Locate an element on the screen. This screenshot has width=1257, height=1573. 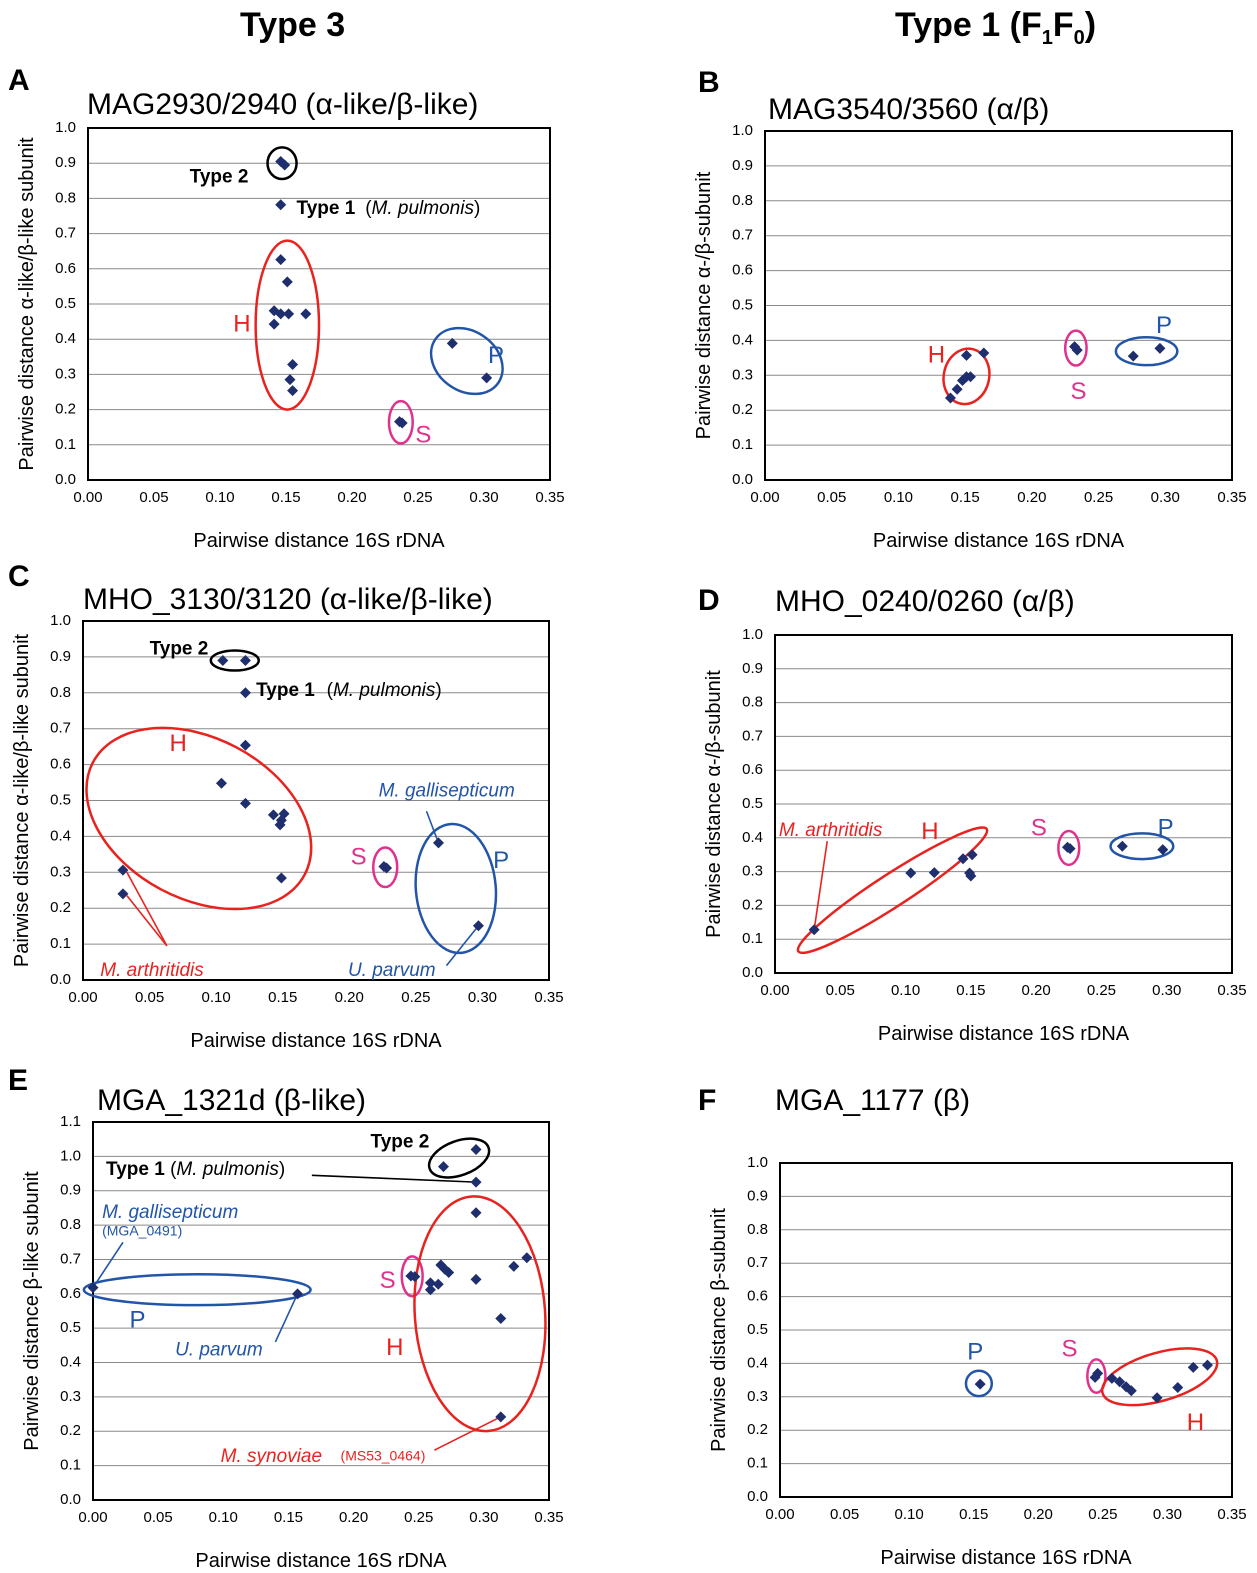
y-tick-label: 0.6 is located at coordinates (757, 1296).